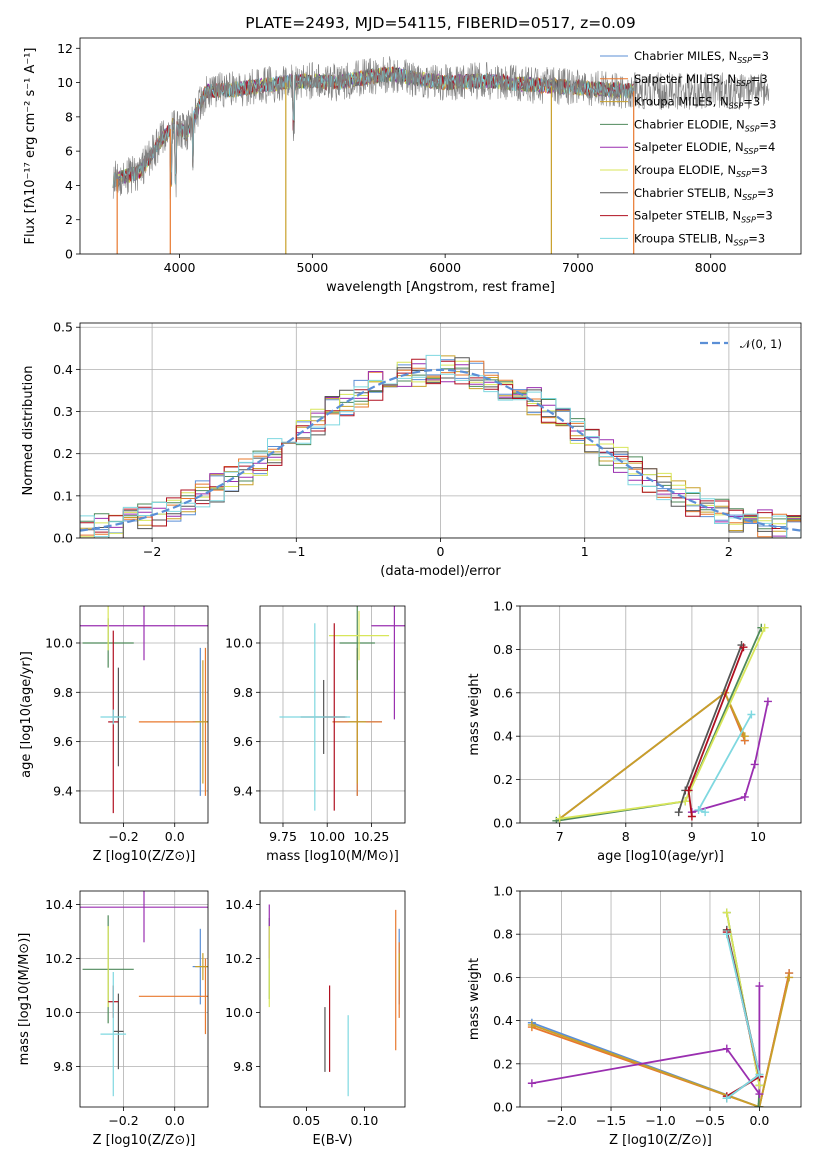  I want to click on plot-area-age_vs_mass, so click(332, 714).